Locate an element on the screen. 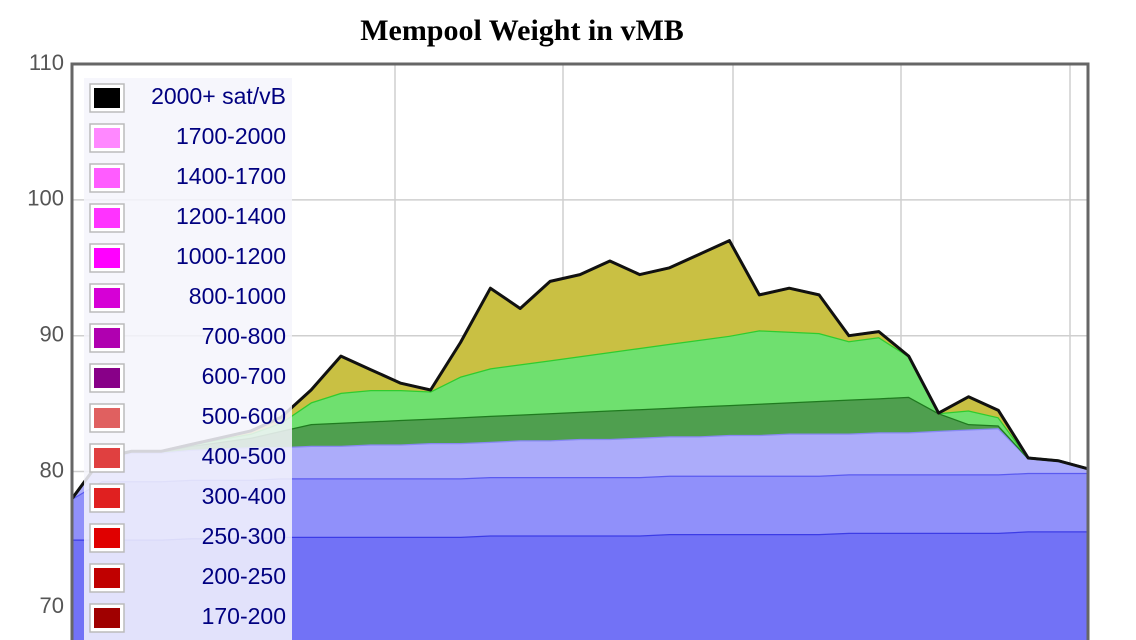 The width and height of the screenshot is (1136, 640). legend-label: 600-700 is located at coordinates (244, 376).